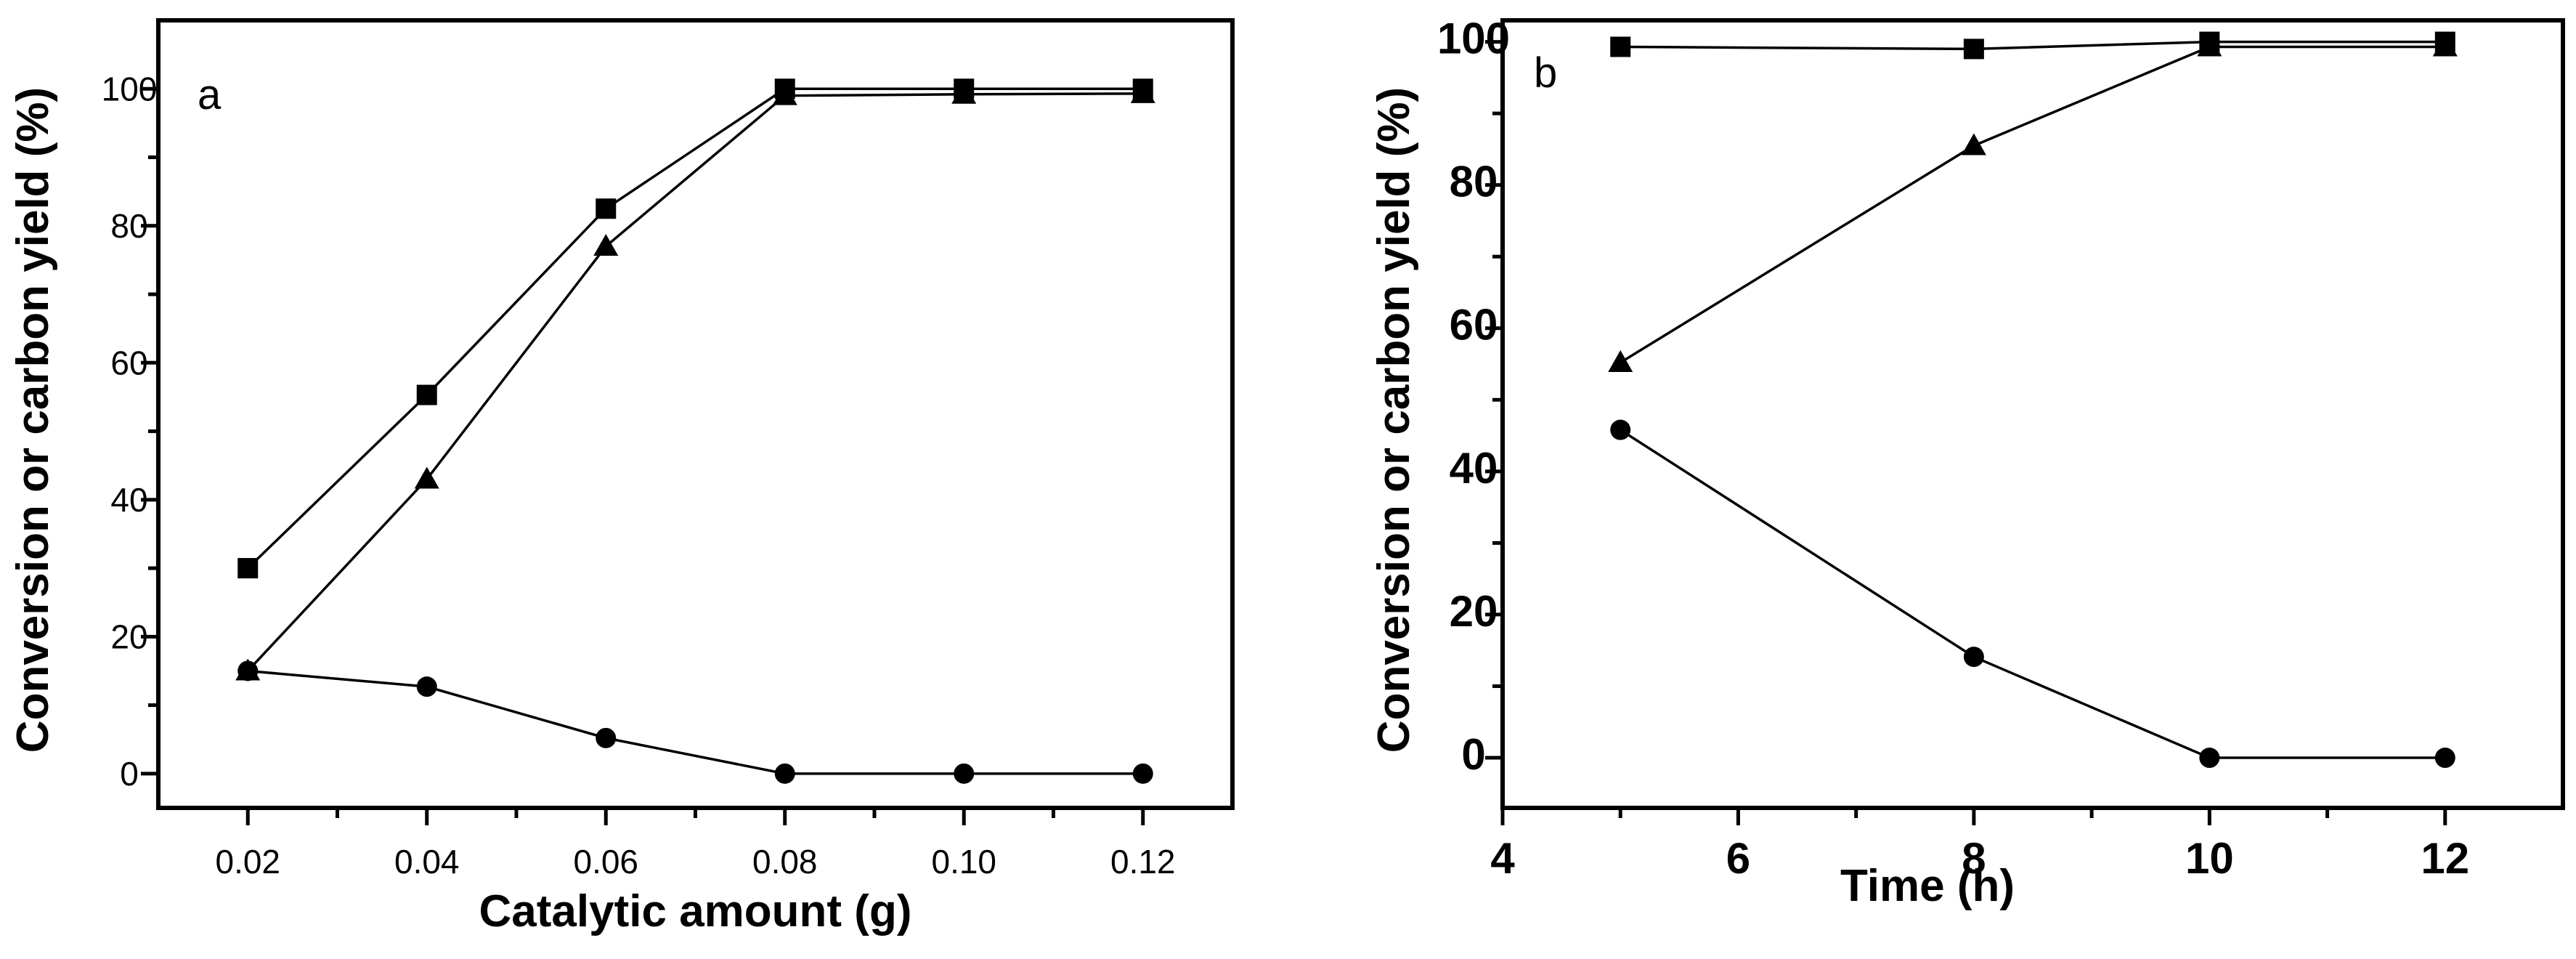  I want to click on x-tick-label: 4, so click(1503, 859).